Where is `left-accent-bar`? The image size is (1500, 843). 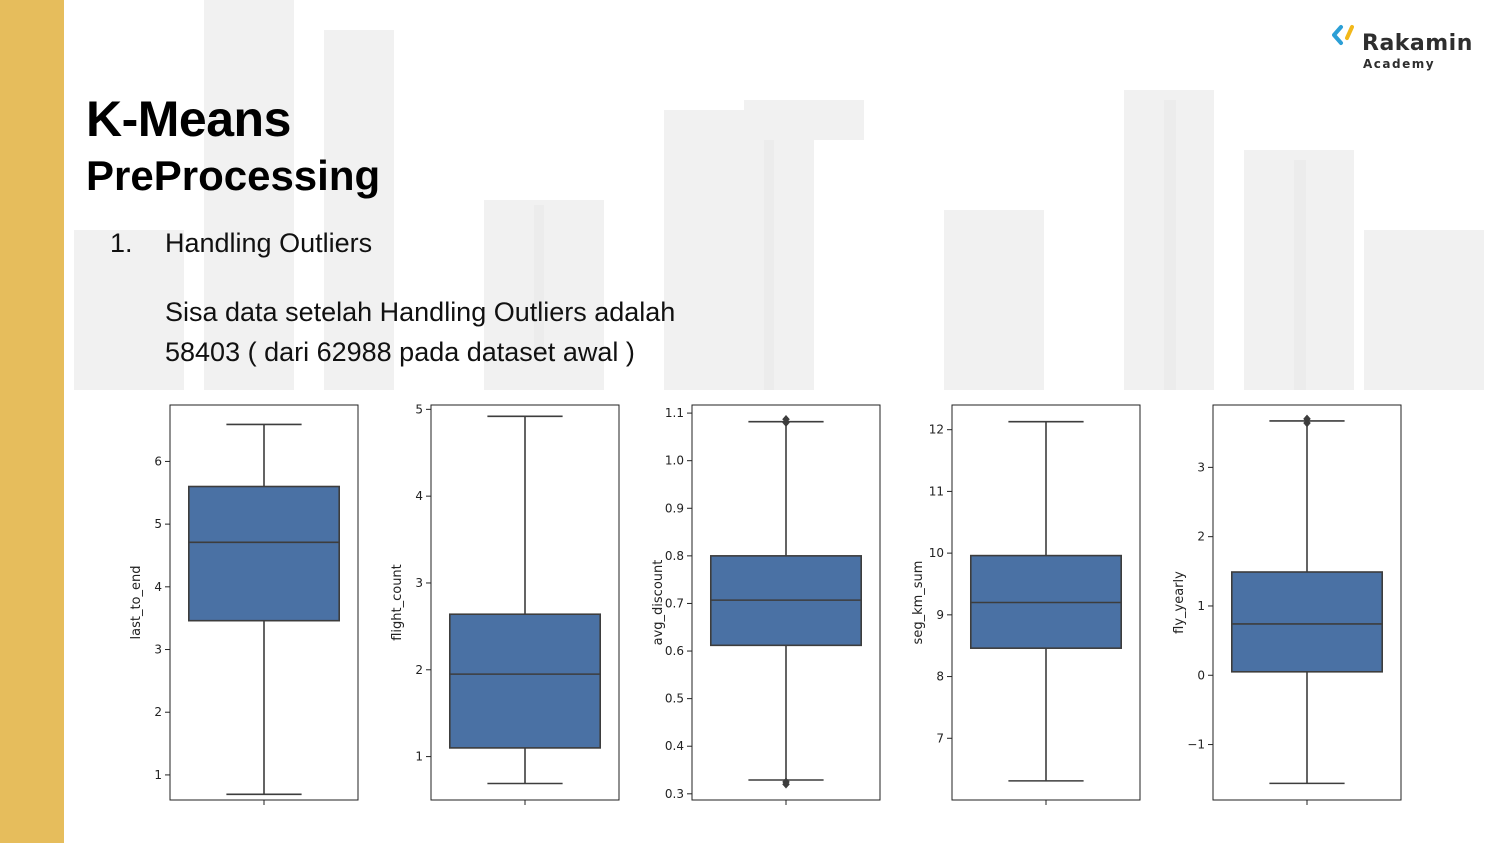
left-accent-bar is located at coordinates (32, 421).